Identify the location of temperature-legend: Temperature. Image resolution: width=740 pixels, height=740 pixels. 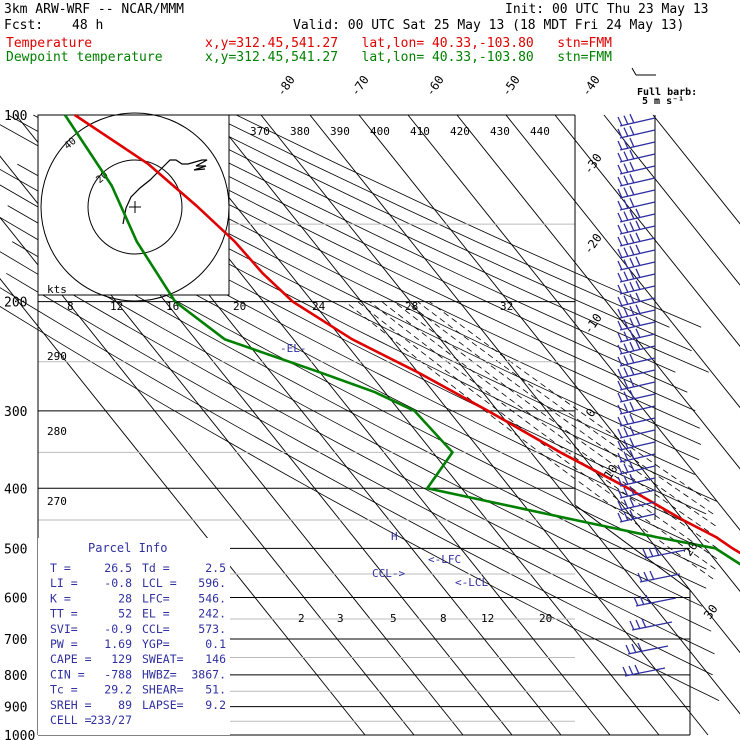
(49, 43).